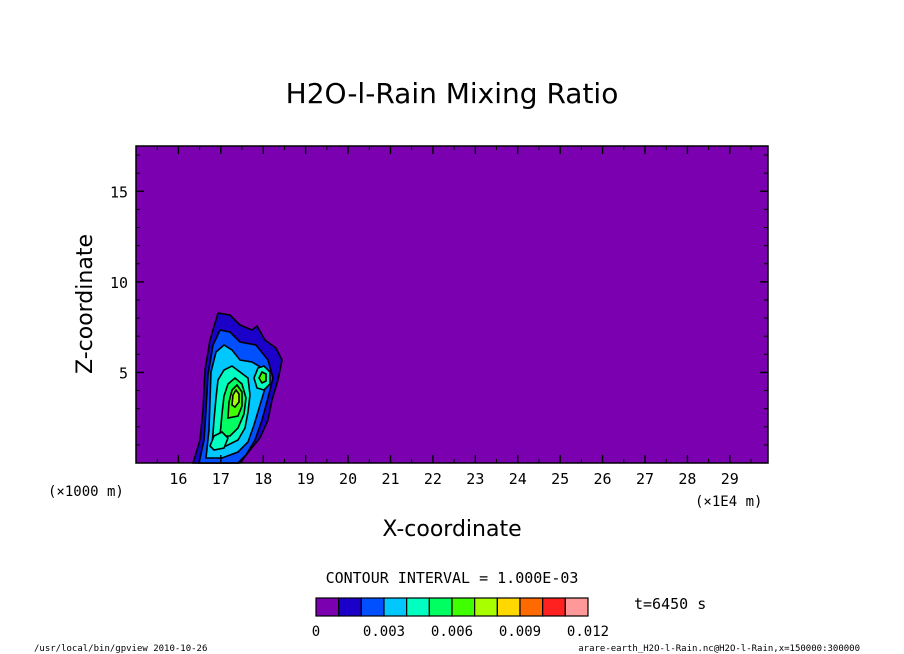 The image size is (904, 654). What do you see at coordinates (730, 479) in the screenshot?
I see `x-tick-label: 29` at bounding box center [730, 479].